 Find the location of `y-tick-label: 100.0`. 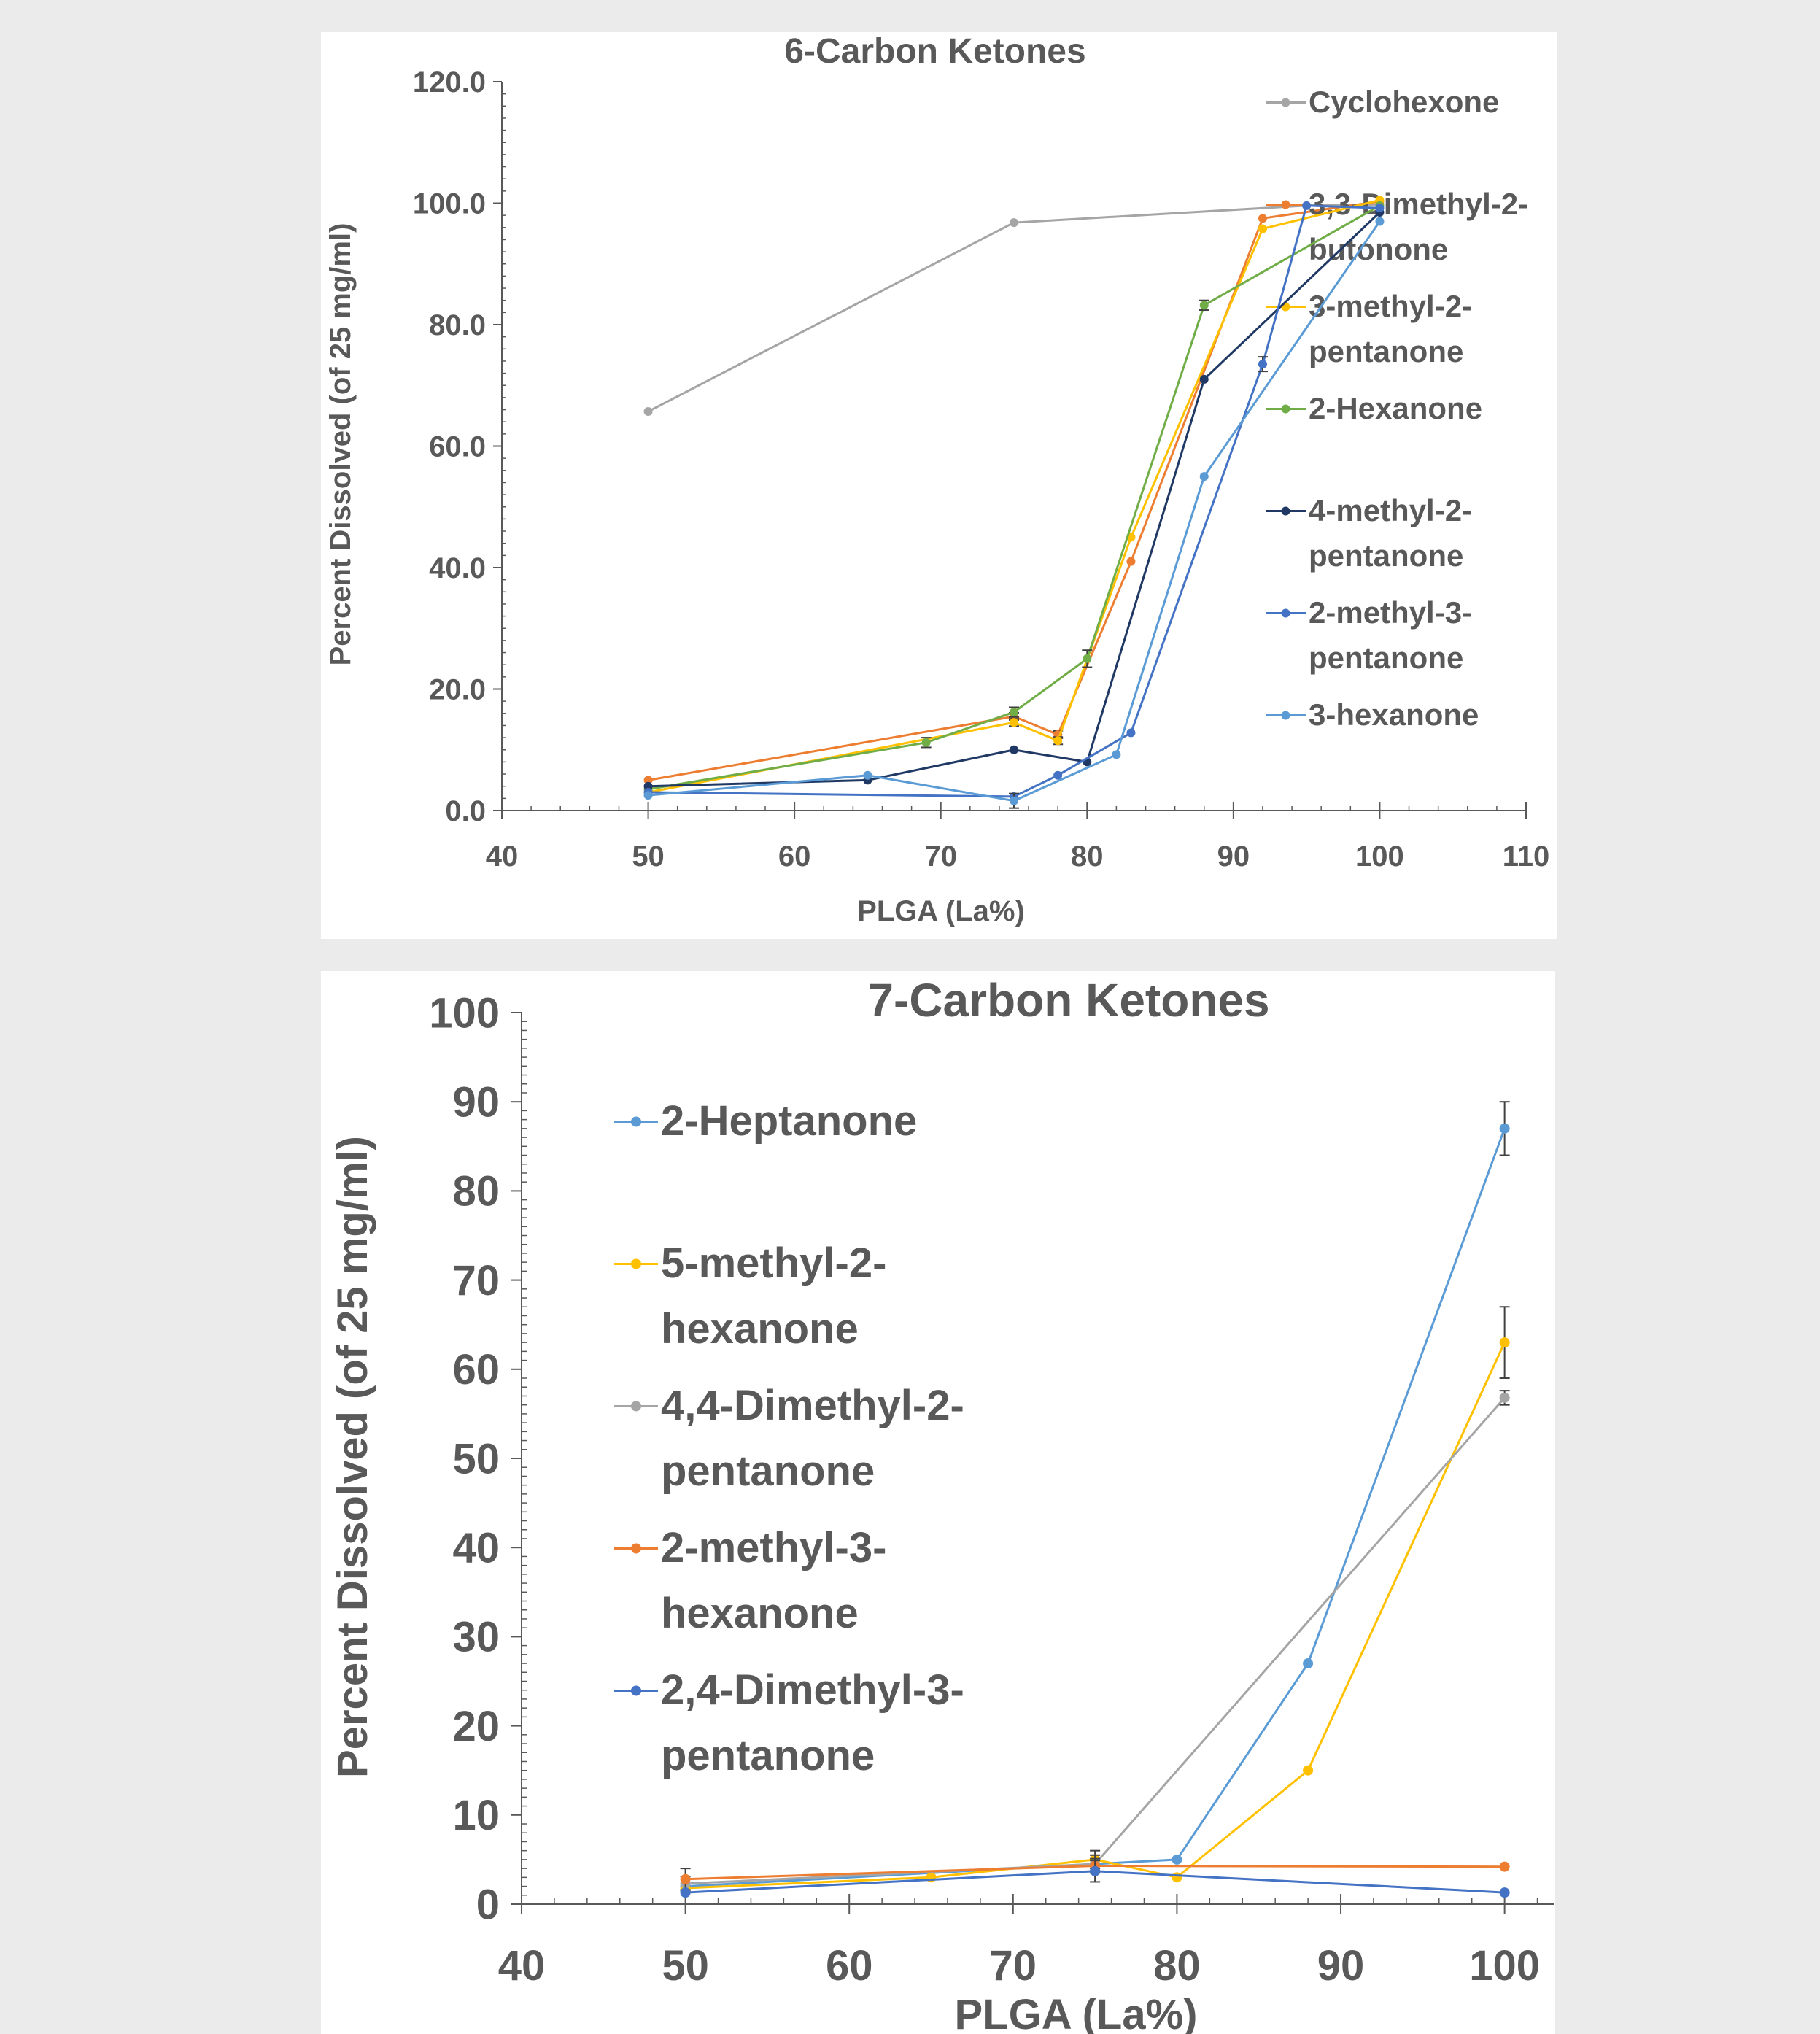

y-tick-label: 100.0 is located at coordinates (449, 204).